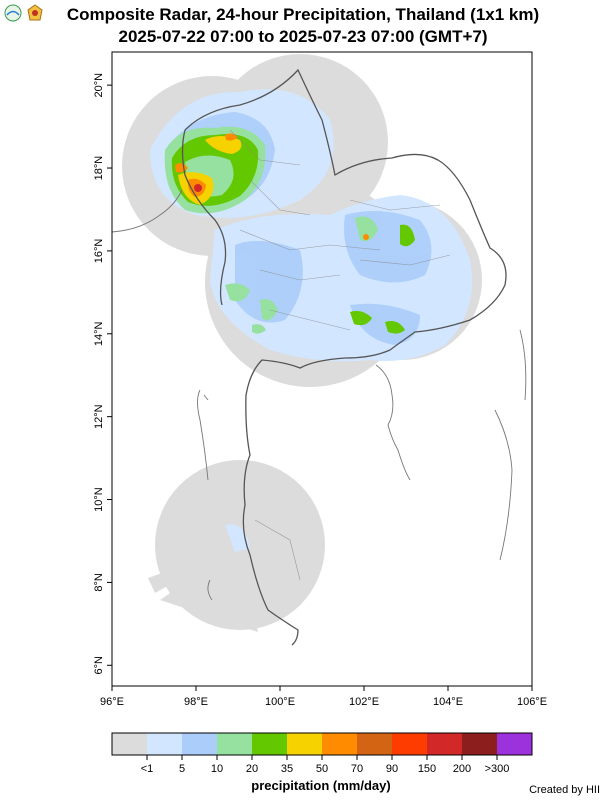  What do you see at coordinates (99, 251) in the screenshot?
I see `y-tick-label: 16°N` at bounding box center [99, 251].